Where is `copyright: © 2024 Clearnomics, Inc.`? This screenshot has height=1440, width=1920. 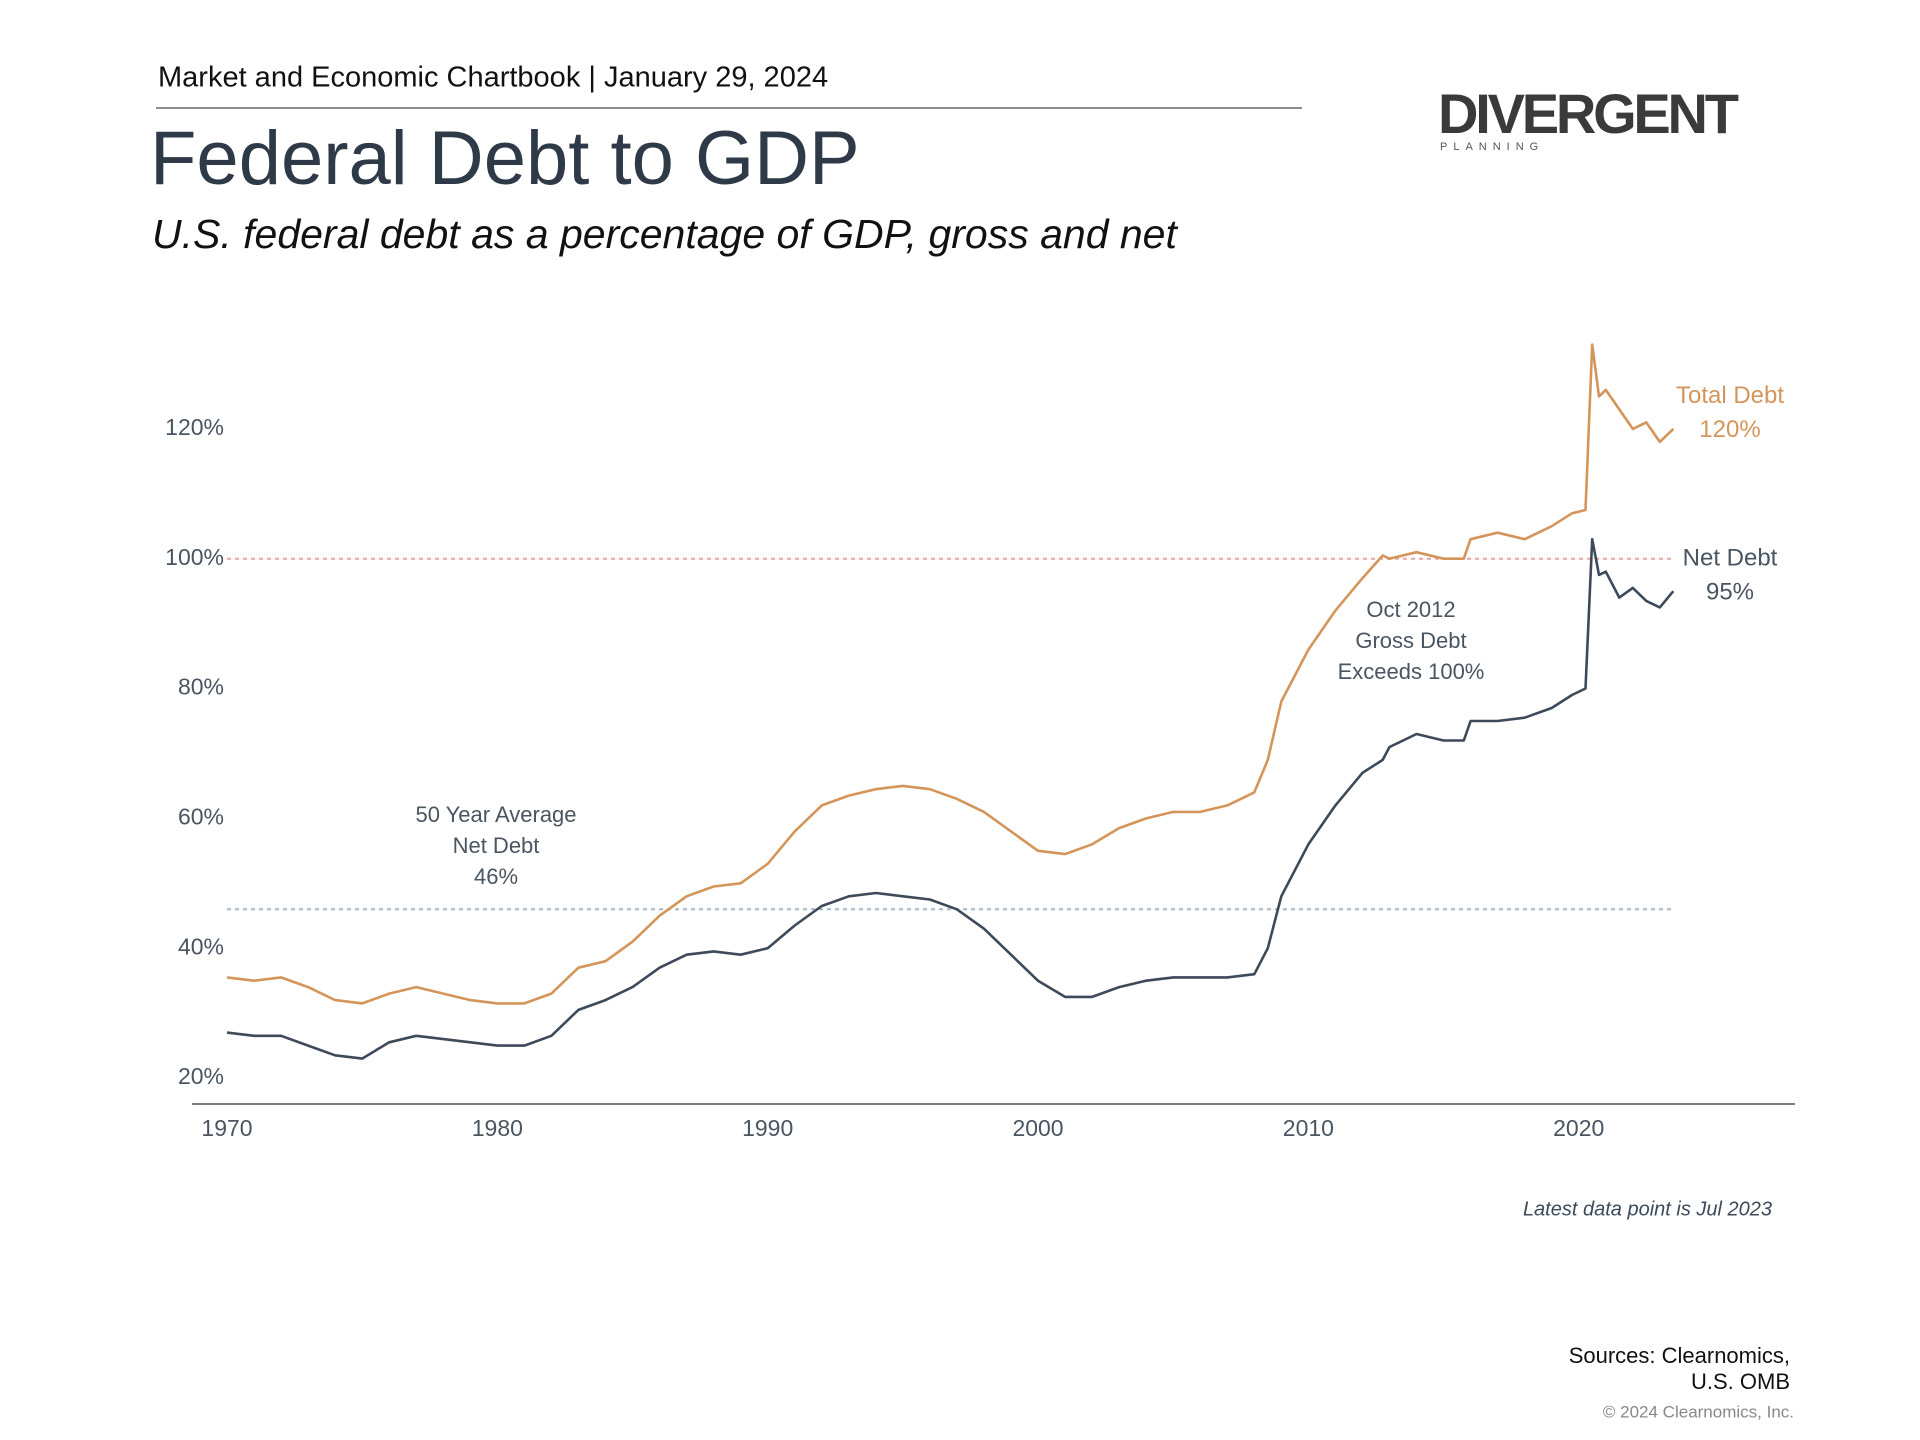 copyright: © 2024 Clearnomics, Inc. is located at coordinates (1698, 1411).